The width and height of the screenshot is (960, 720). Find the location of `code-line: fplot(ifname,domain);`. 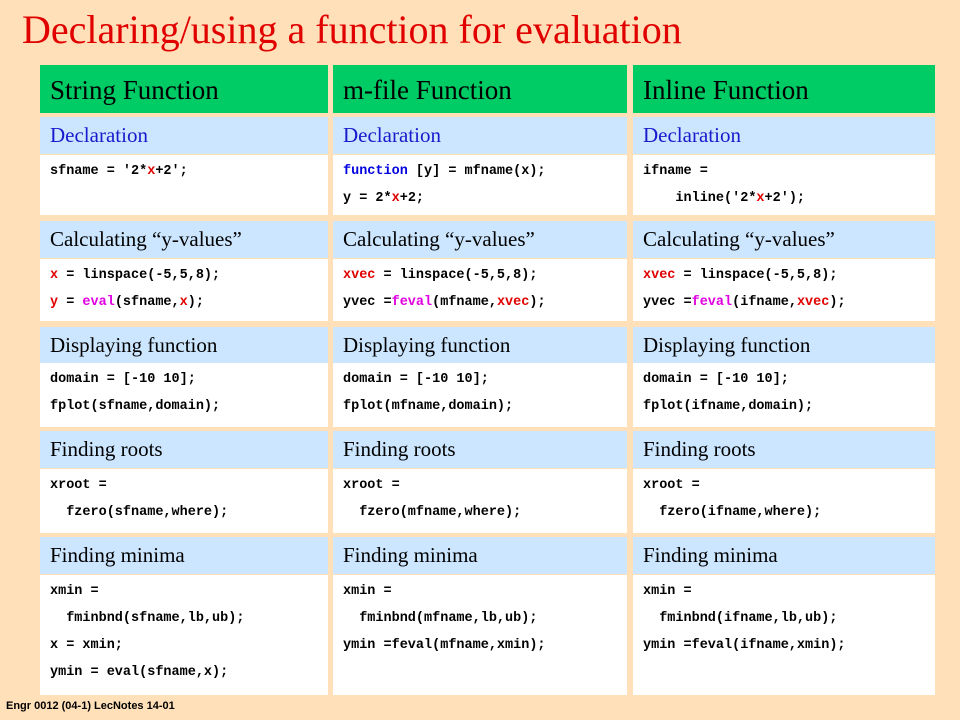

code-line: fplot(ifname,domain); is located at coordinates (789, 411).